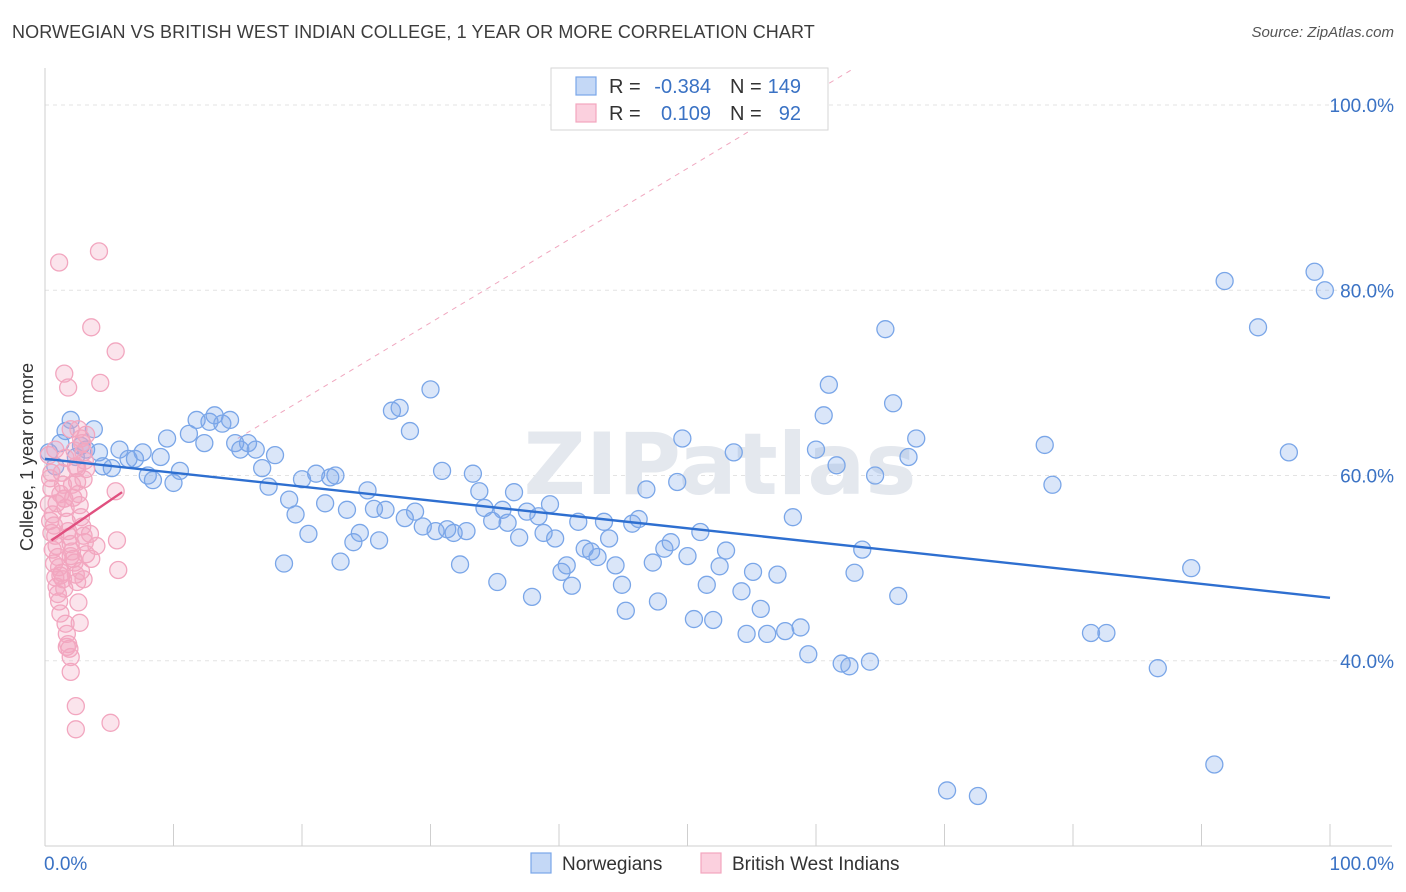  What do you see at coordinates (746, 87) in the screenshot?
I see `legend-n-label-norwegians: N =` at bounding box center [746, 87].